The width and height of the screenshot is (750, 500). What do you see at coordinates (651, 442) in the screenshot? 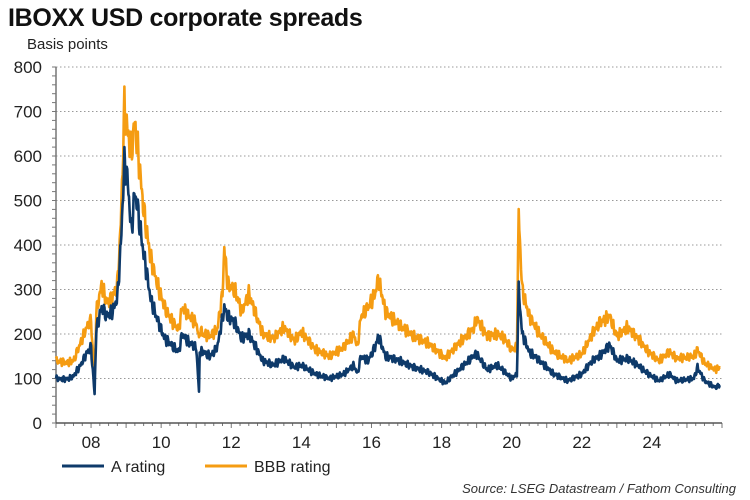
I see `x-tick-label: 24` at bounding box center [651, 442].